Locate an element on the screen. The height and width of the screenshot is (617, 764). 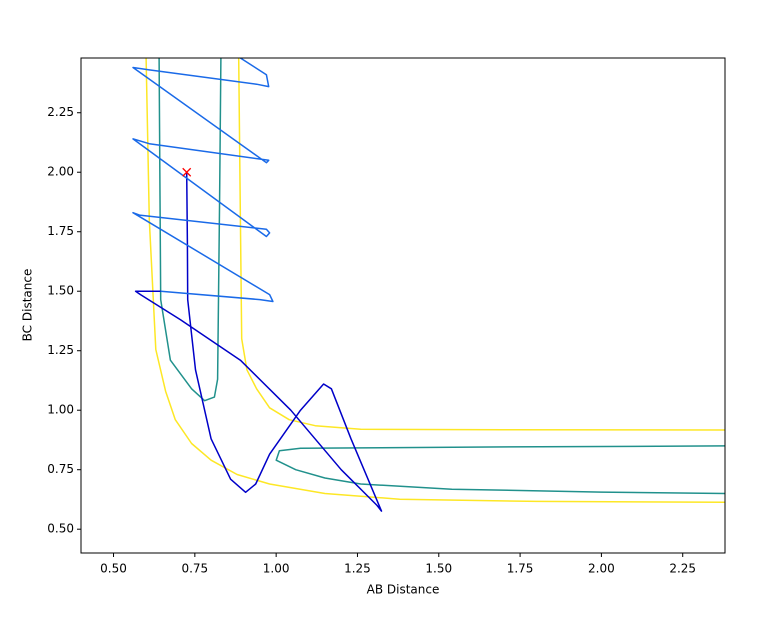
x-tick-label: 1.00 is located at coordinates (276, 569).